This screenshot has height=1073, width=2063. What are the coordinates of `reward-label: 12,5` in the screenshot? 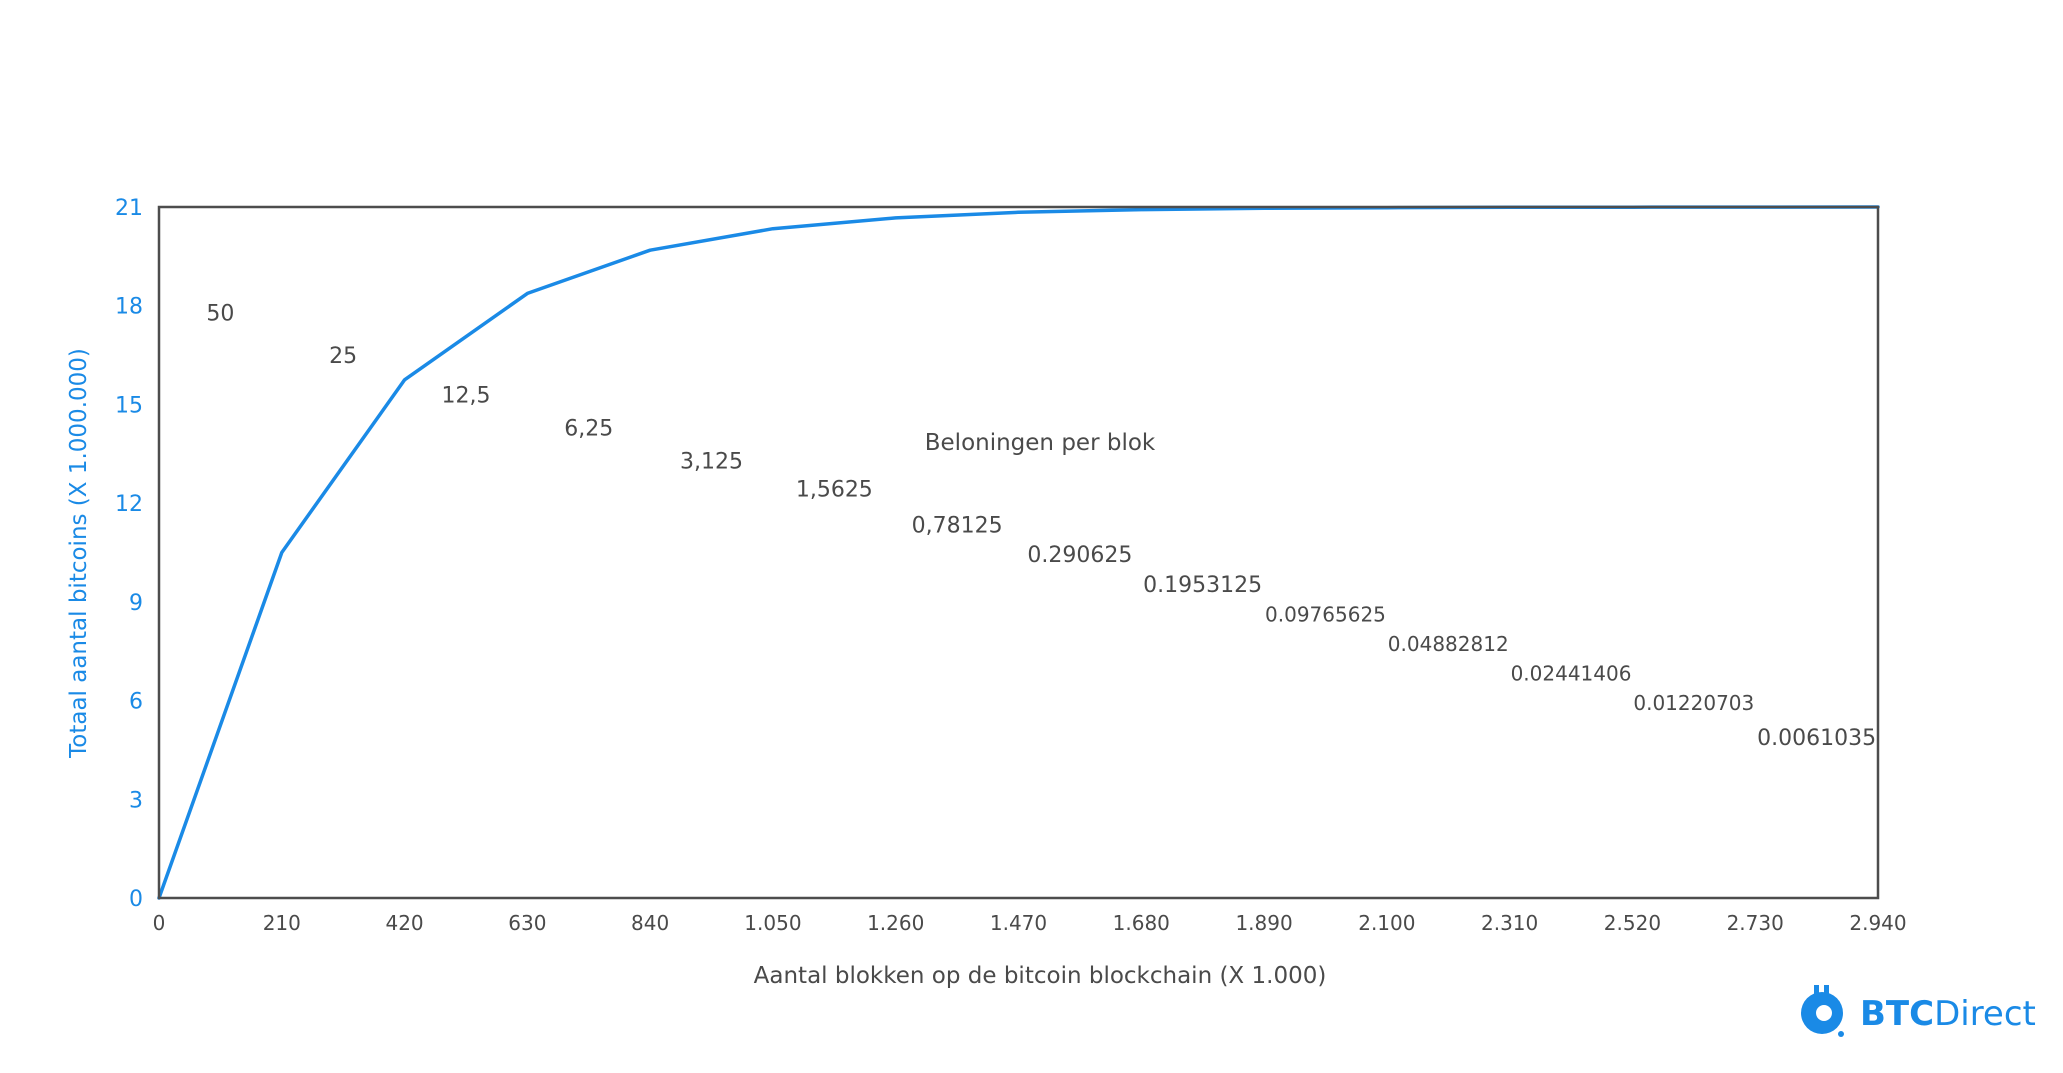 It's located at (465, 396).